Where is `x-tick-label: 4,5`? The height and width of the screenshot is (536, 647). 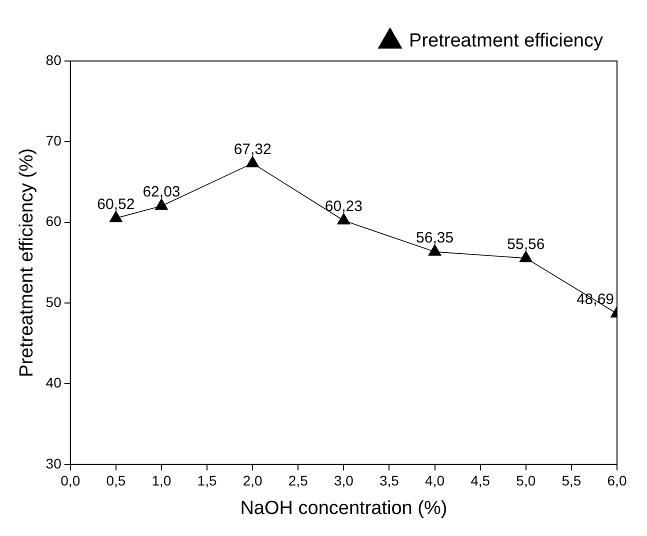 x-tick-label: 4,5 is located at coordinates (480, 480).